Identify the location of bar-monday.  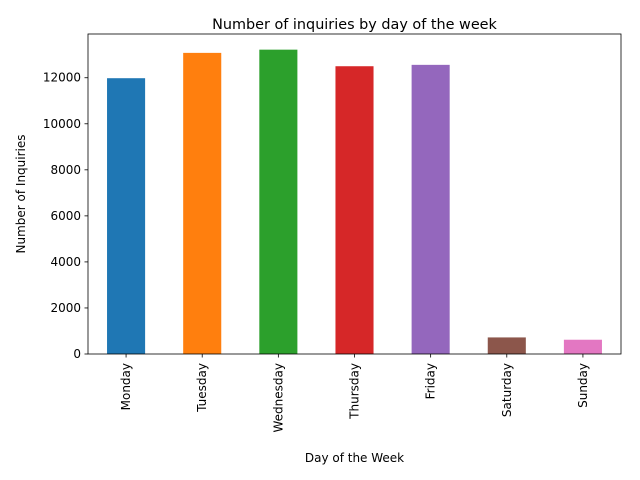
(126, 216).